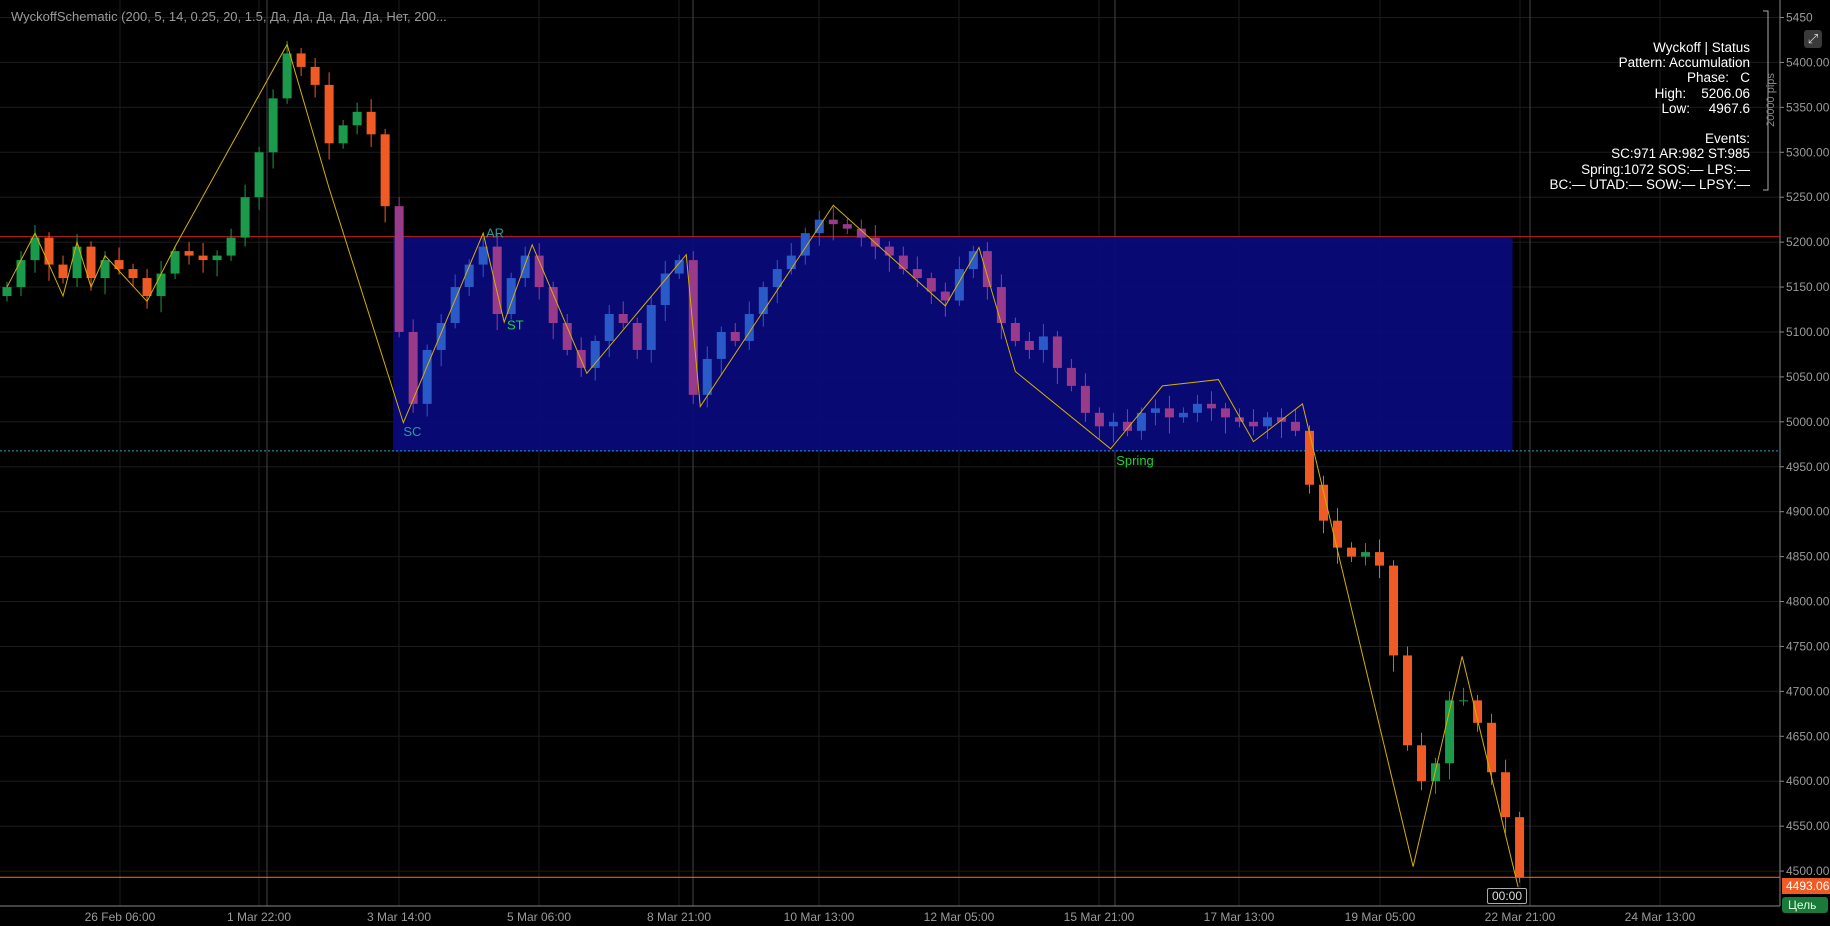  I want to click on price-tick-label: 5100.00, so click(1808, 332).